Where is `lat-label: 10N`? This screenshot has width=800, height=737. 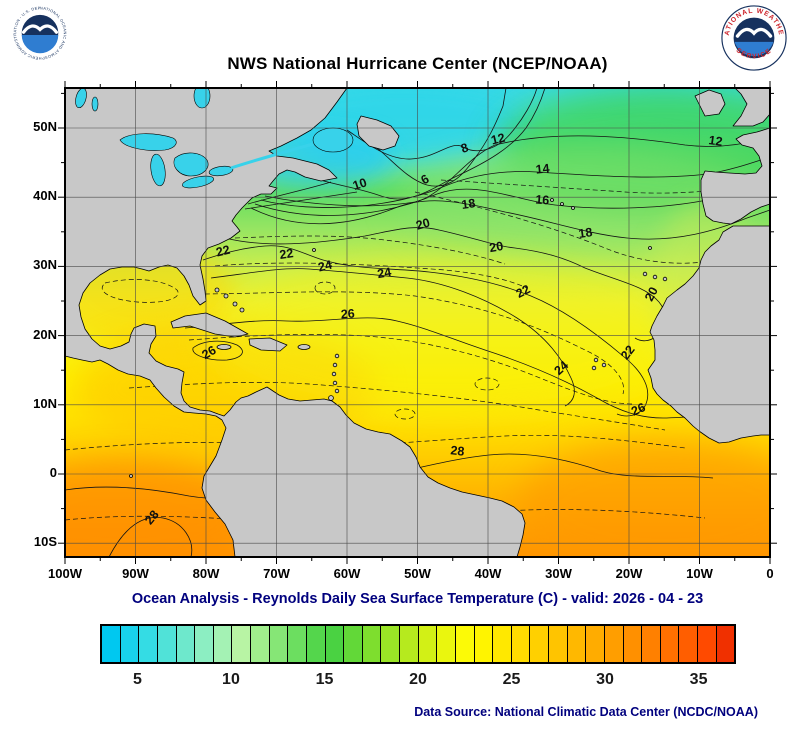
lat-label: 10N is located at coordinates (45, 403).